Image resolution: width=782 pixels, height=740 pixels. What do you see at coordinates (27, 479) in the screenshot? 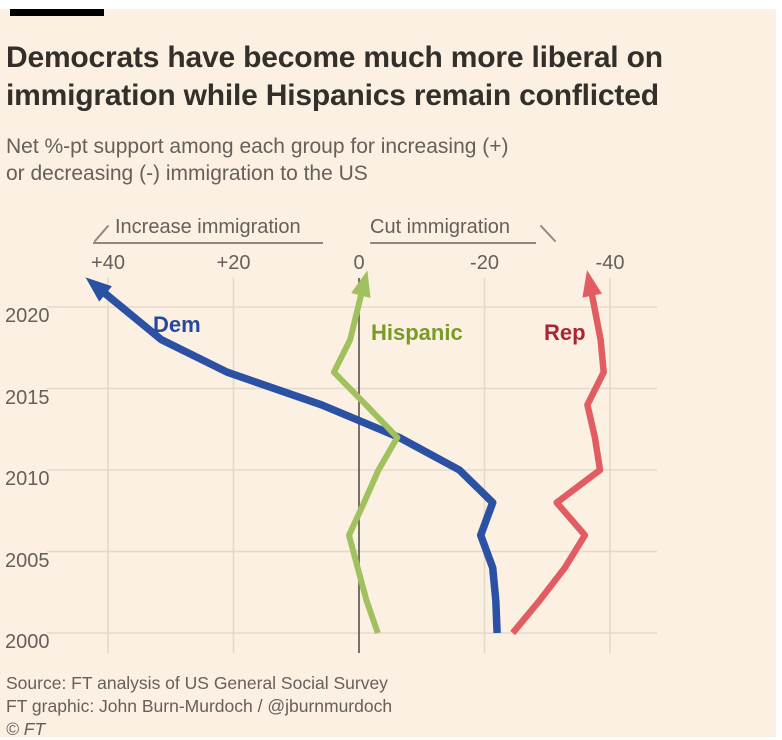
I see `y-tick-label: 2010` at bounding box center [27, 479].